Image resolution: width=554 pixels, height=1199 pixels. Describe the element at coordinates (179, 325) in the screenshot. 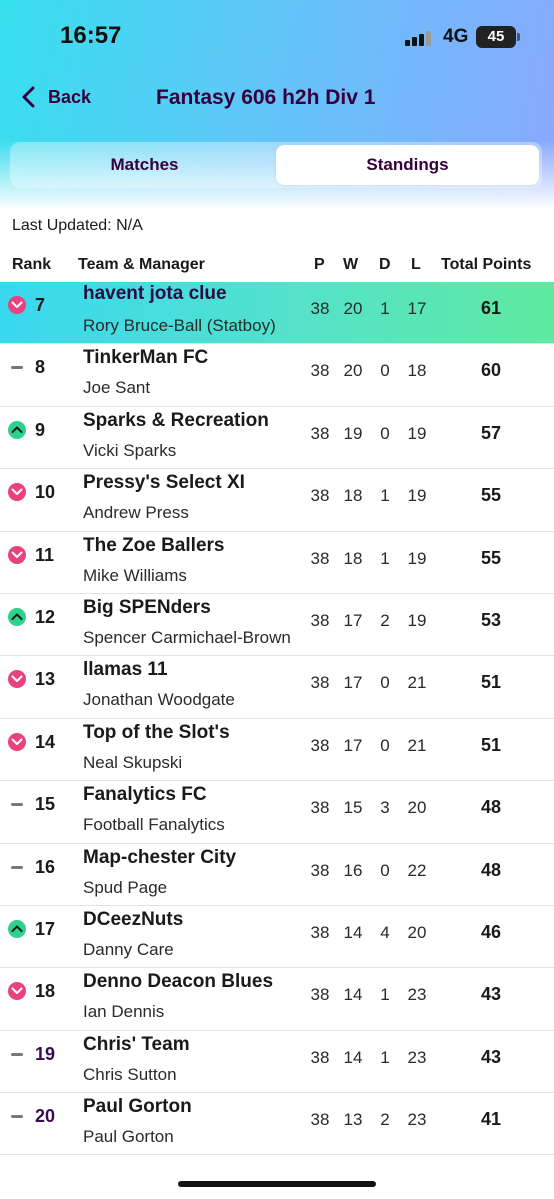

I see `manager-name: Rory Bruce-Ball (Statboy)` at that location.